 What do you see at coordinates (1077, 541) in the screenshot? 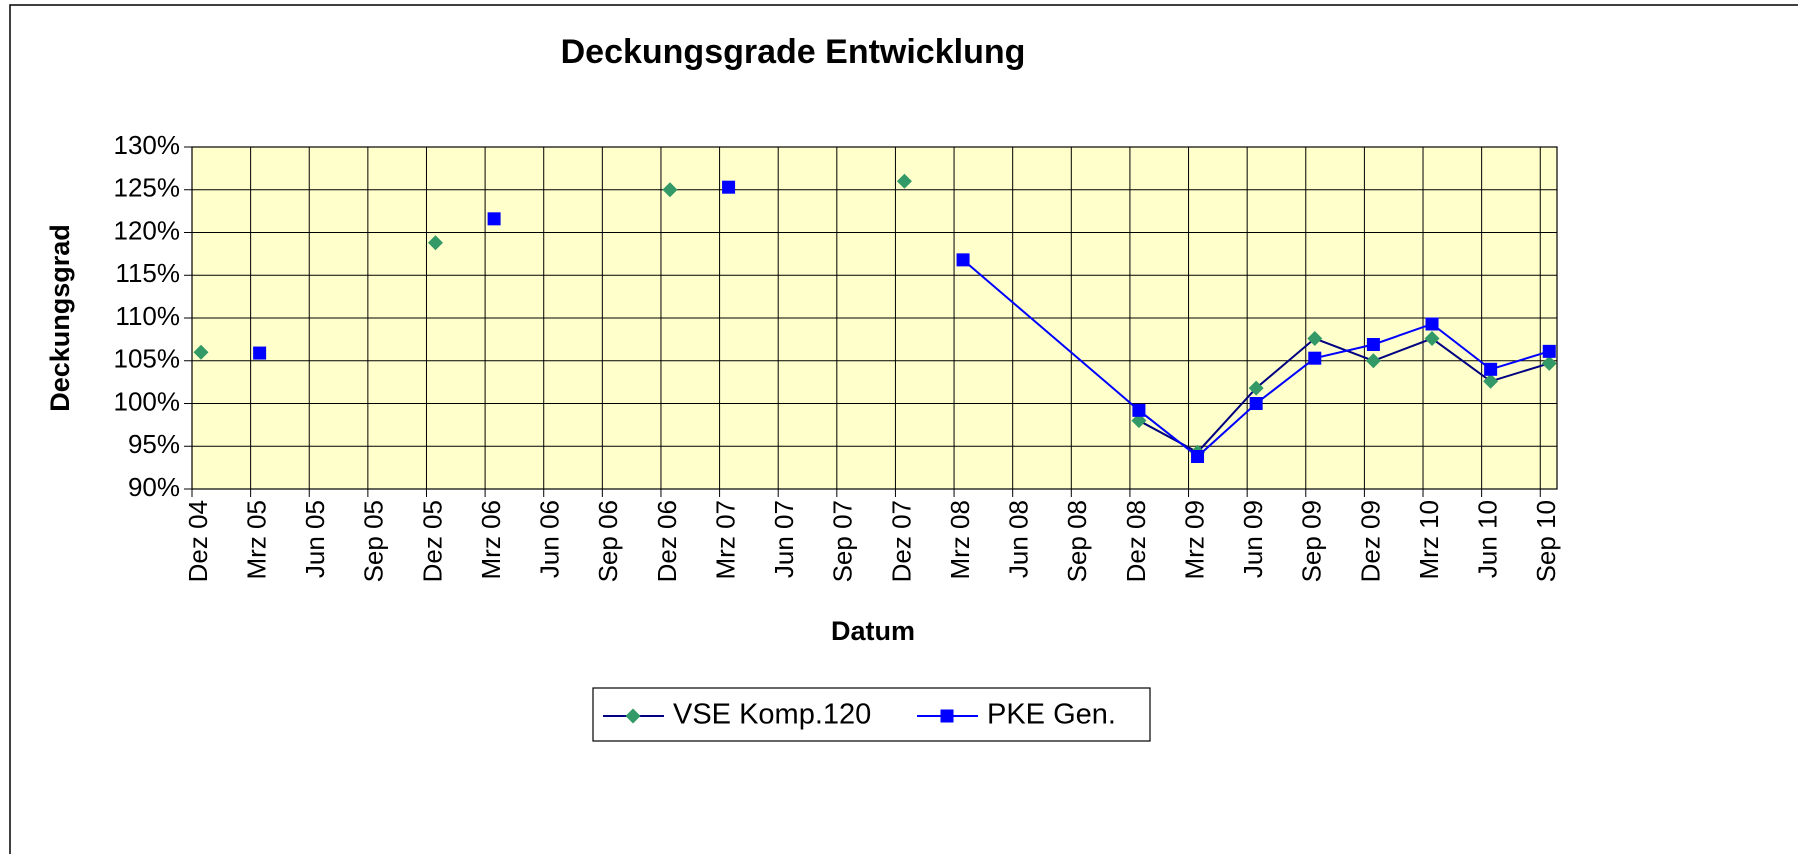
I see `x-tick-label: Sep 08` at bounding box center [1077, 541].